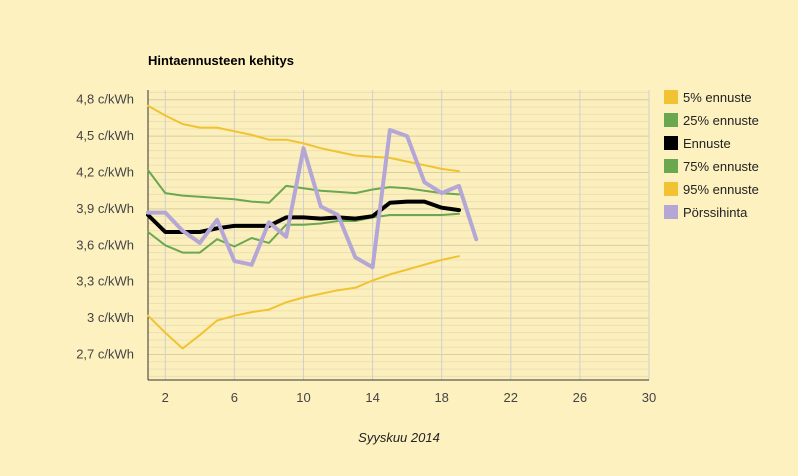 The height and width of the screenshot is (476, 798). I want to click on y-tick-label: 3,3 c/kWh, so click(105, 281).